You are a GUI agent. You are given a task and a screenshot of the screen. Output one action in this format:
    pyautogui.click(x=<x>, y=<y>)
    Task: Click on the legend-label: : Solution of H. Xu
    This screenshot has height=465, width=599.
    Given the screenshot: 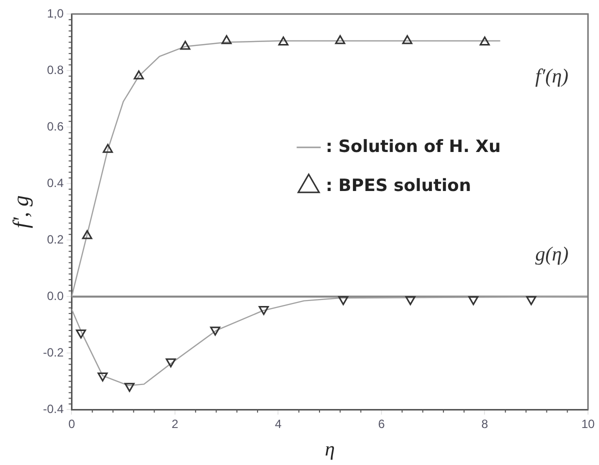 What is the action you would take?
    pyautogui.click(x=413, y=146)
    